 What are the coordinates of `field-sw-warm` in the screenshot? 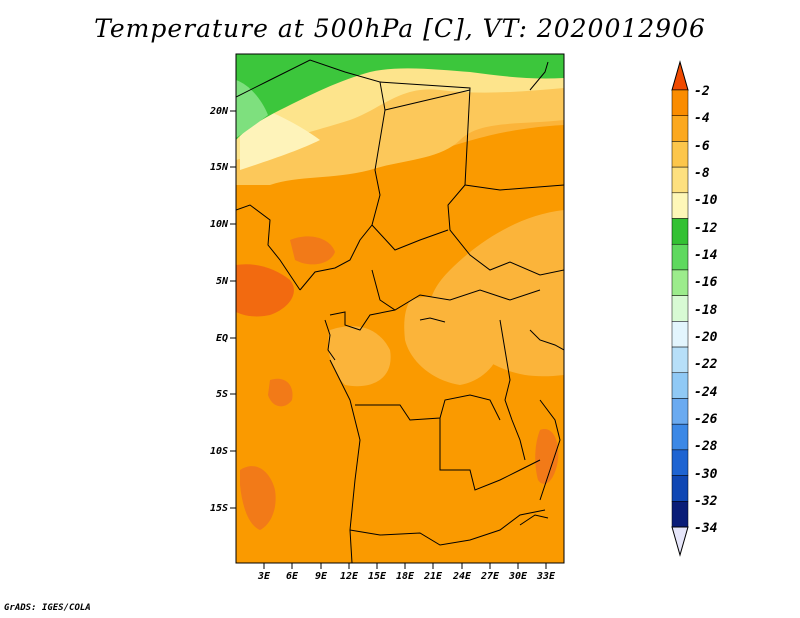 It's located at (258, 498).